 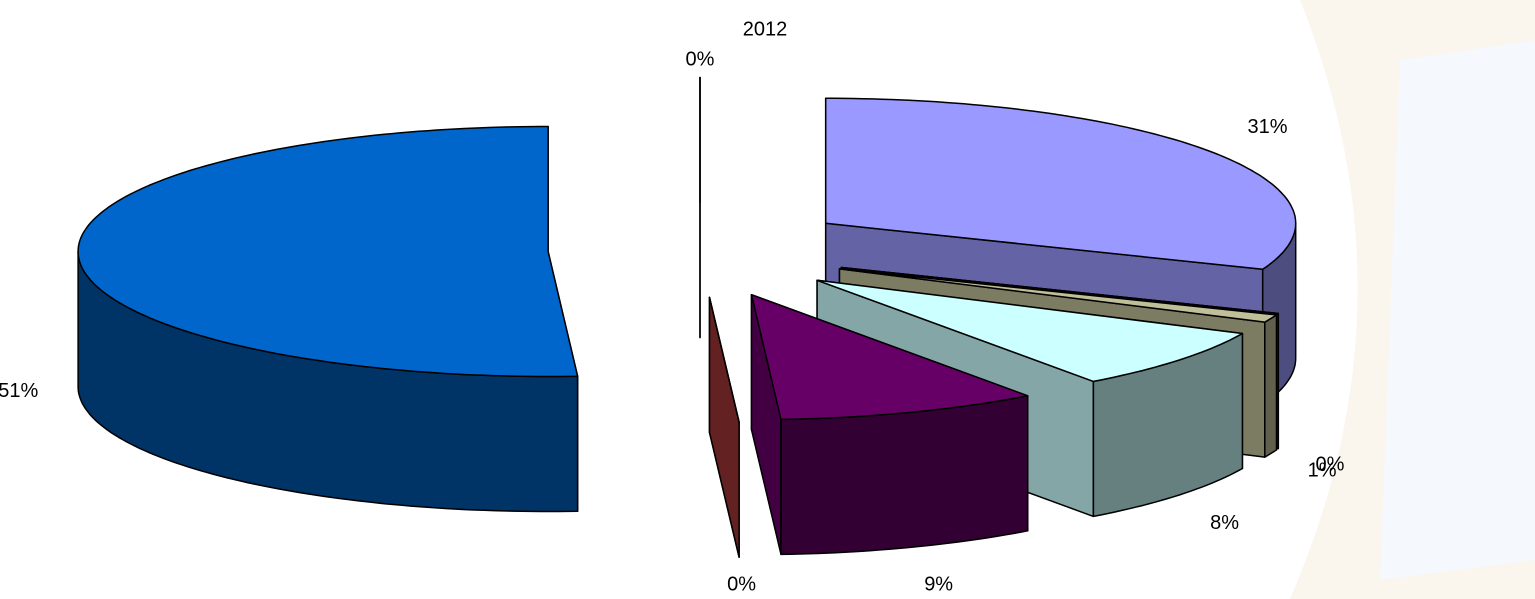 What do you see at coordinates (938, 584) in the screenshot?
I see `data-label: 9%` at bounding box center [938, 584].